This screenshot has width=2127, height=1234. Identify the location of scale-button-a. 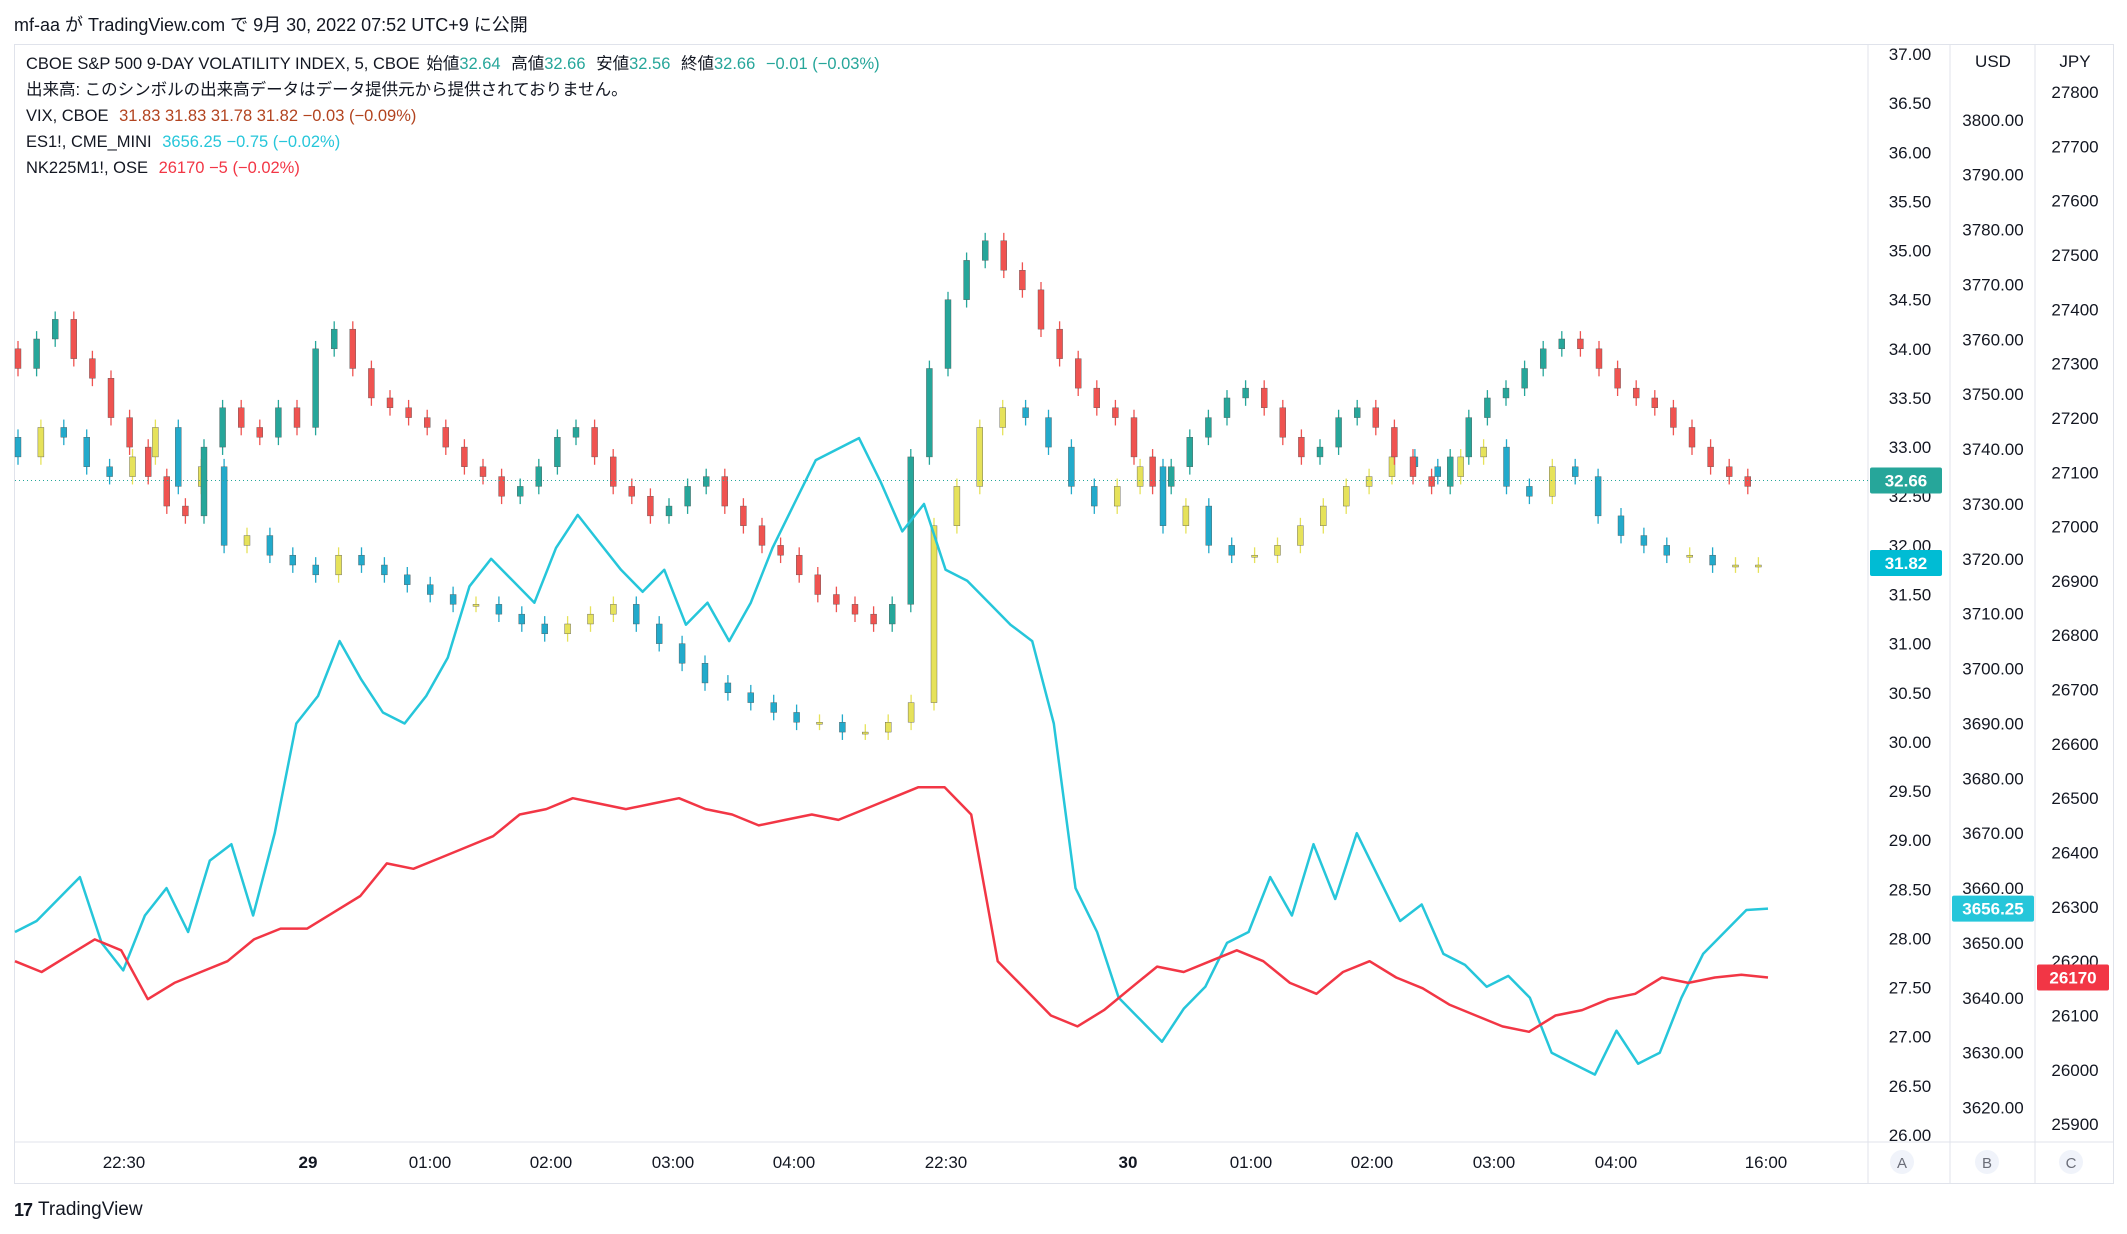
(1902, 1162).